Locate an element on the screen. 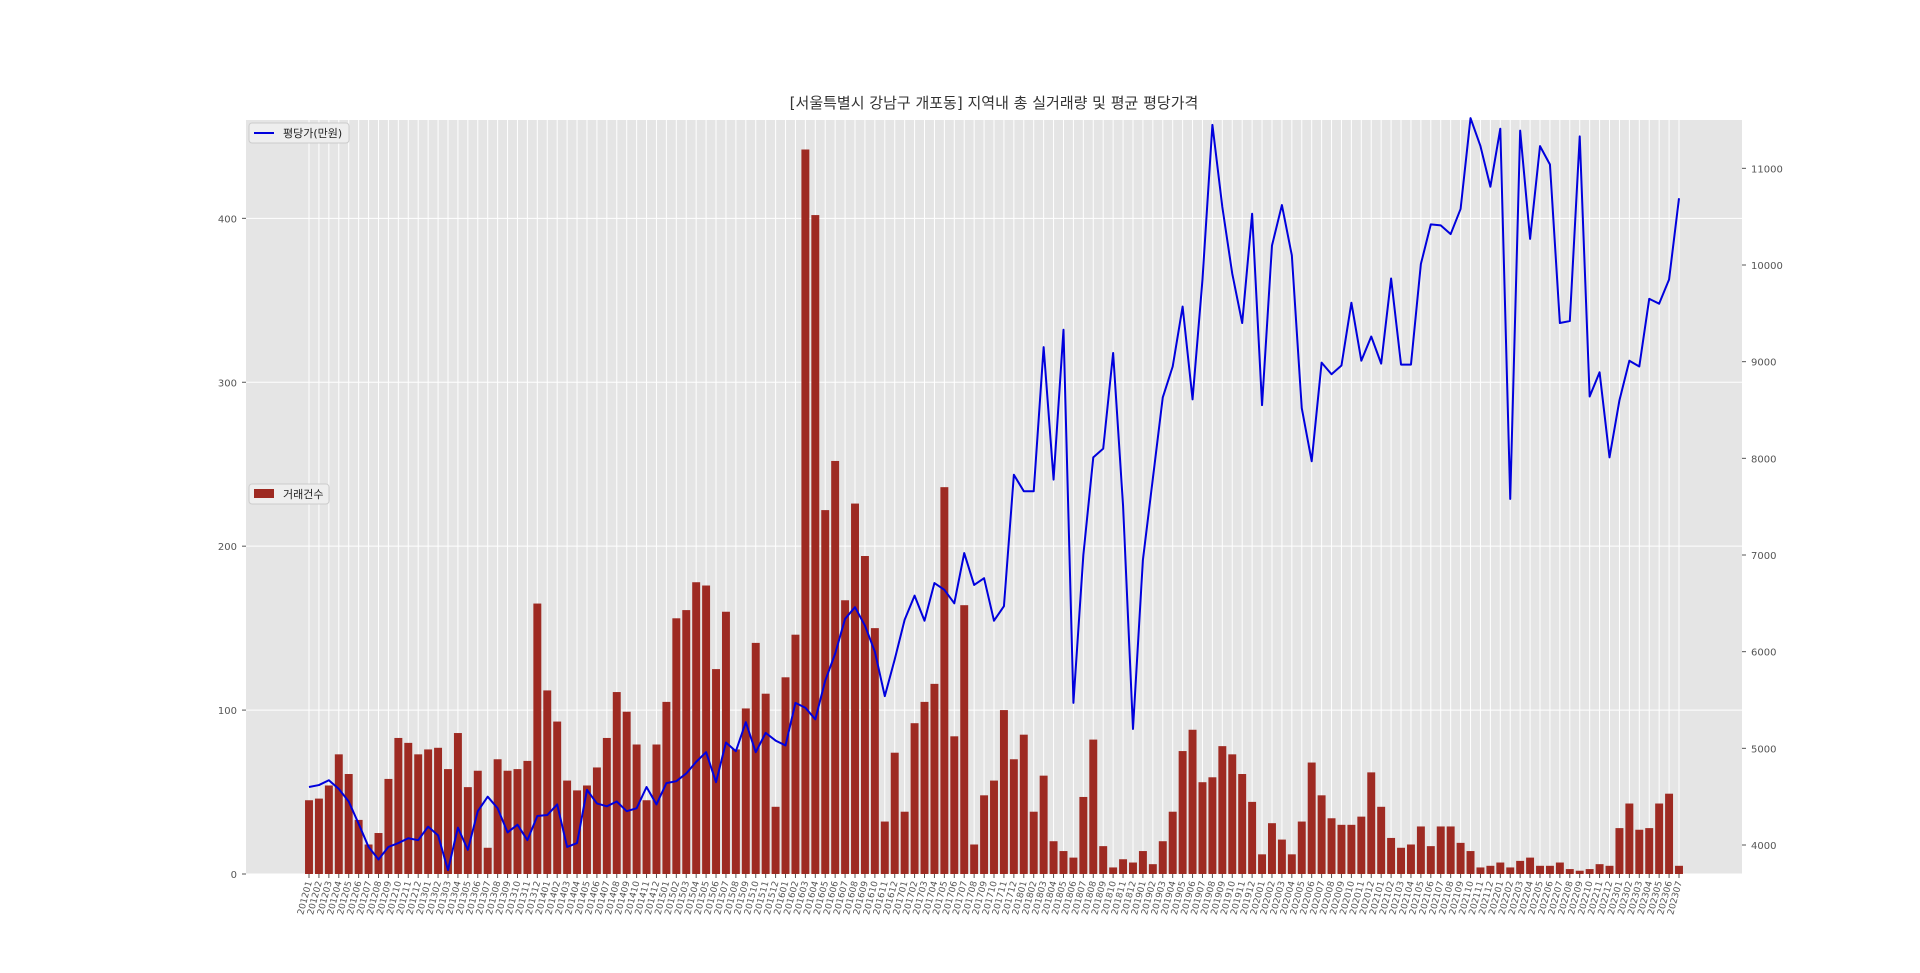 Image resolution: width=1920 pixels, height=973 pixels. left-tick-label: 100 is located at coordinates (227, 711).